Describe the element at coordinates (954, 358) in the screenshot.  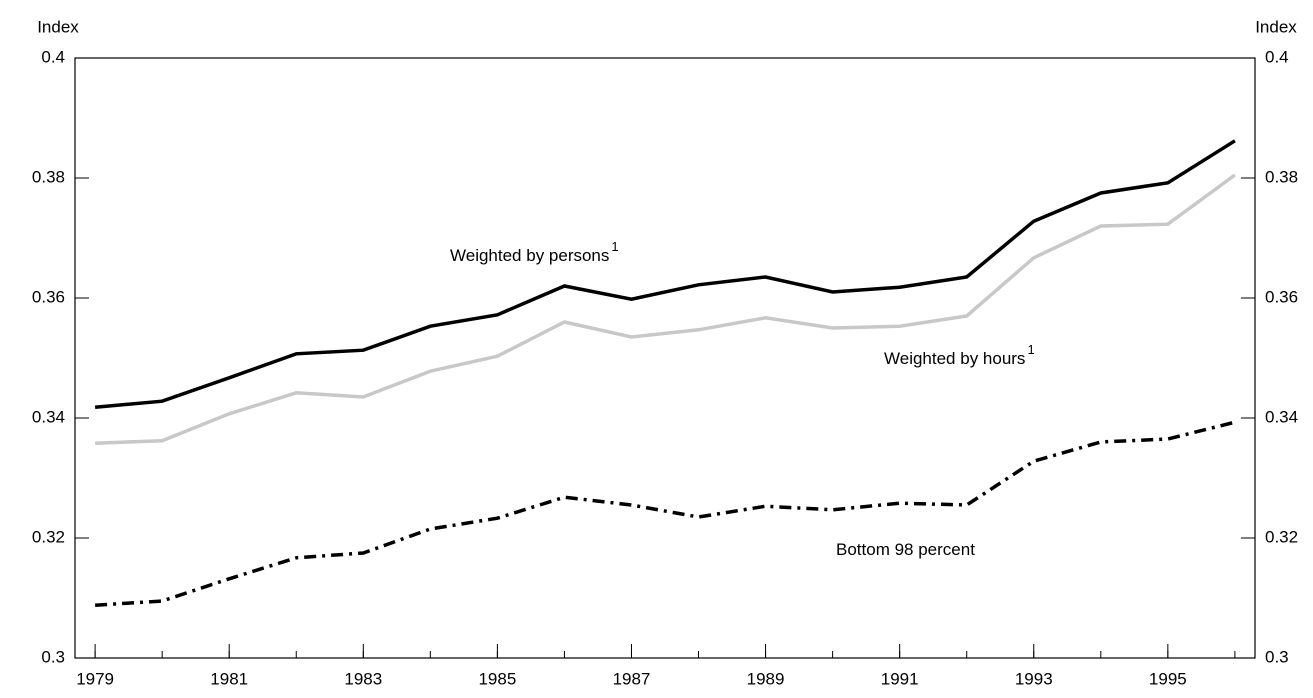
I see `series-name: Weighted by hours` at that location.